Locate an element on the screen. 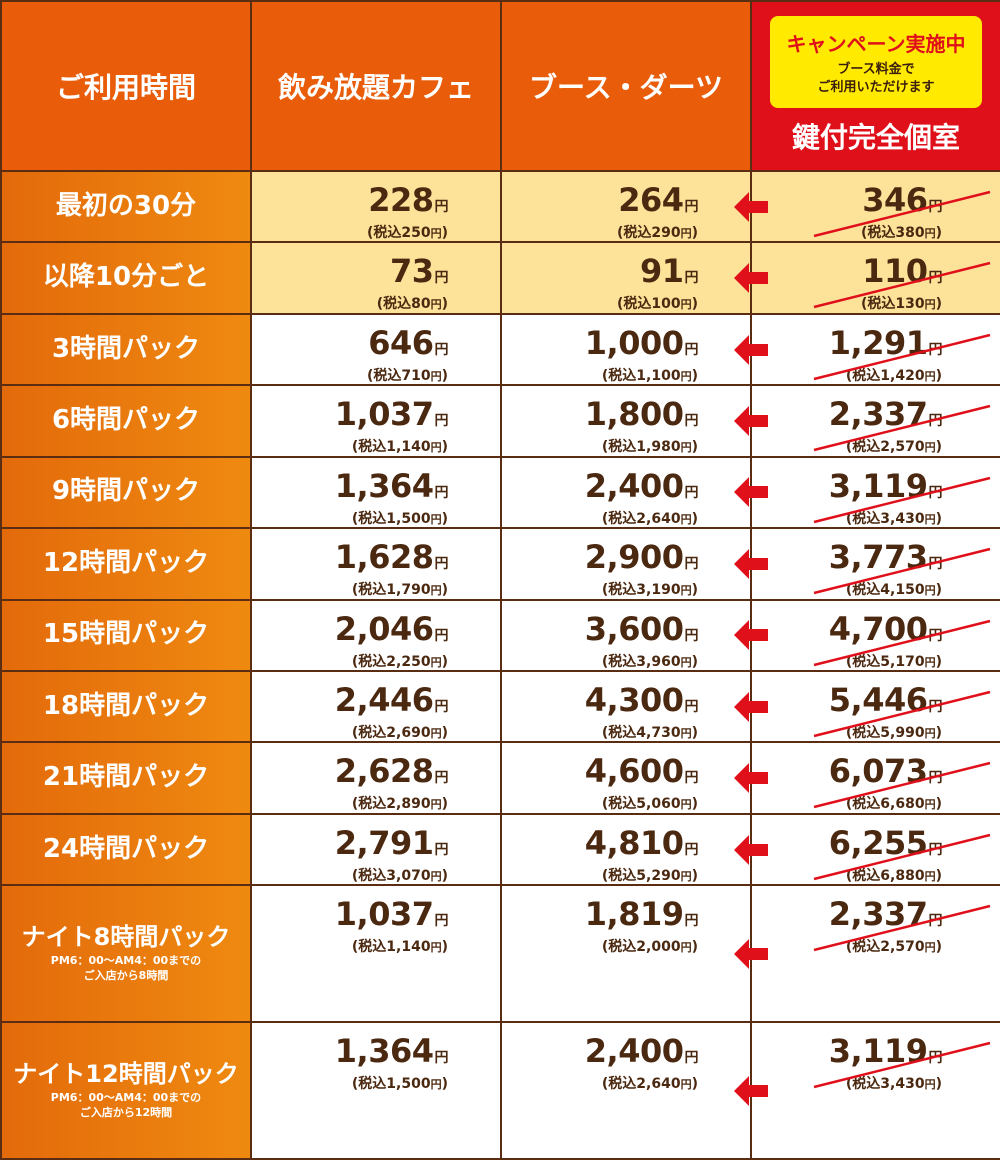 The image size is (1000, 1160). price-cell-cafe: 646円 (税込710円) is located at coordinates (376, 349).